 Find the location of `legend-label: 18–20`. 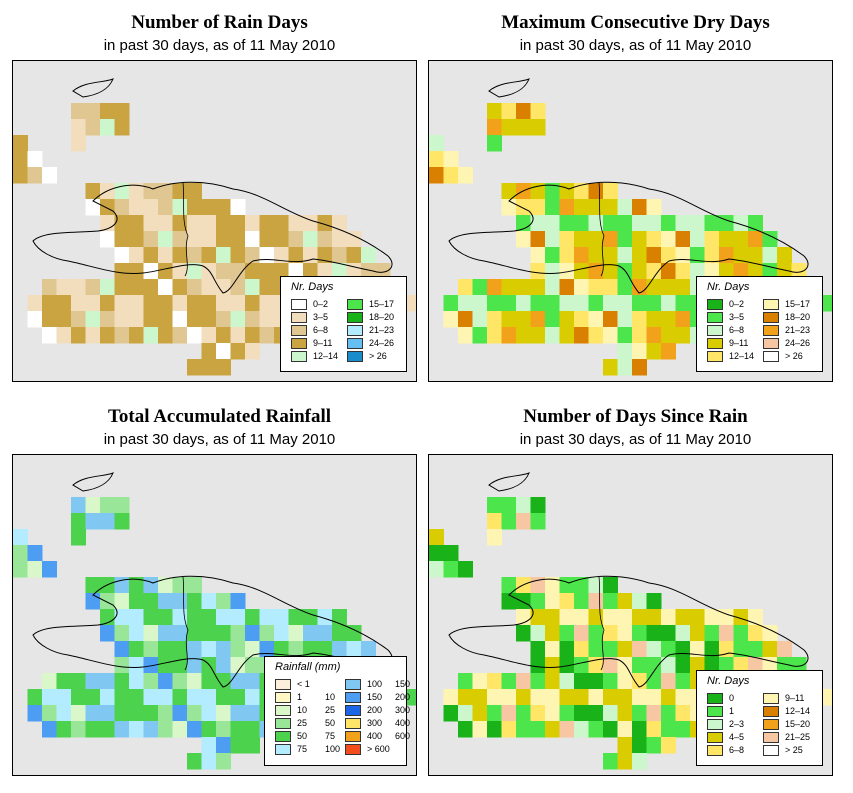

legend-label: 18–20 is located at coordinates (382, 317).